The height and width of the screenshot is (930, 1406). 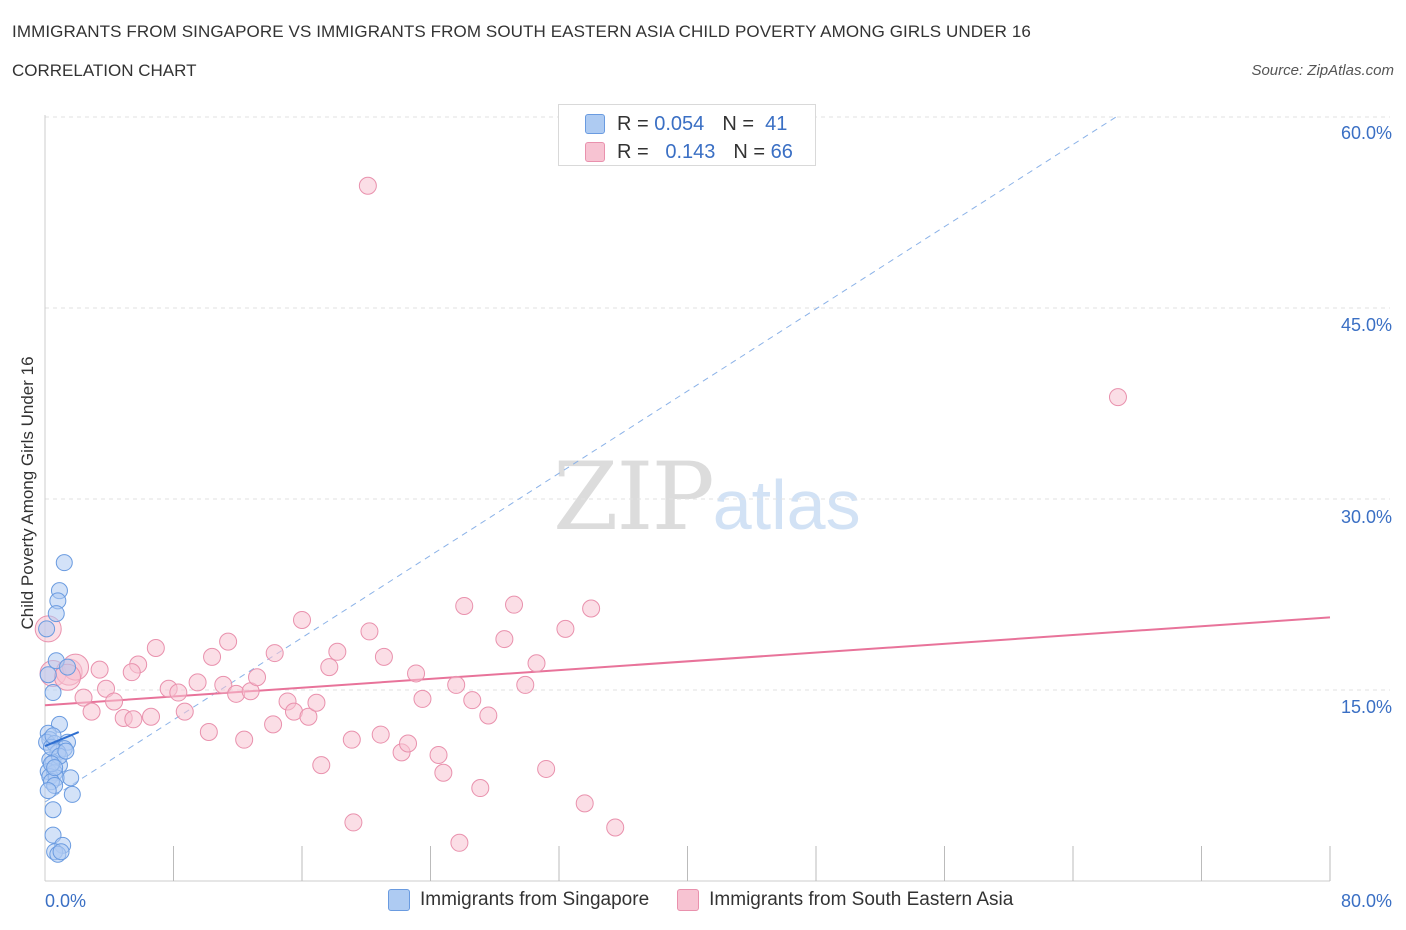 What do you see at coordinates (634, 497) in the screenshot?
I see `watermark-zip: ZIP` at bounding box center [634, 497].